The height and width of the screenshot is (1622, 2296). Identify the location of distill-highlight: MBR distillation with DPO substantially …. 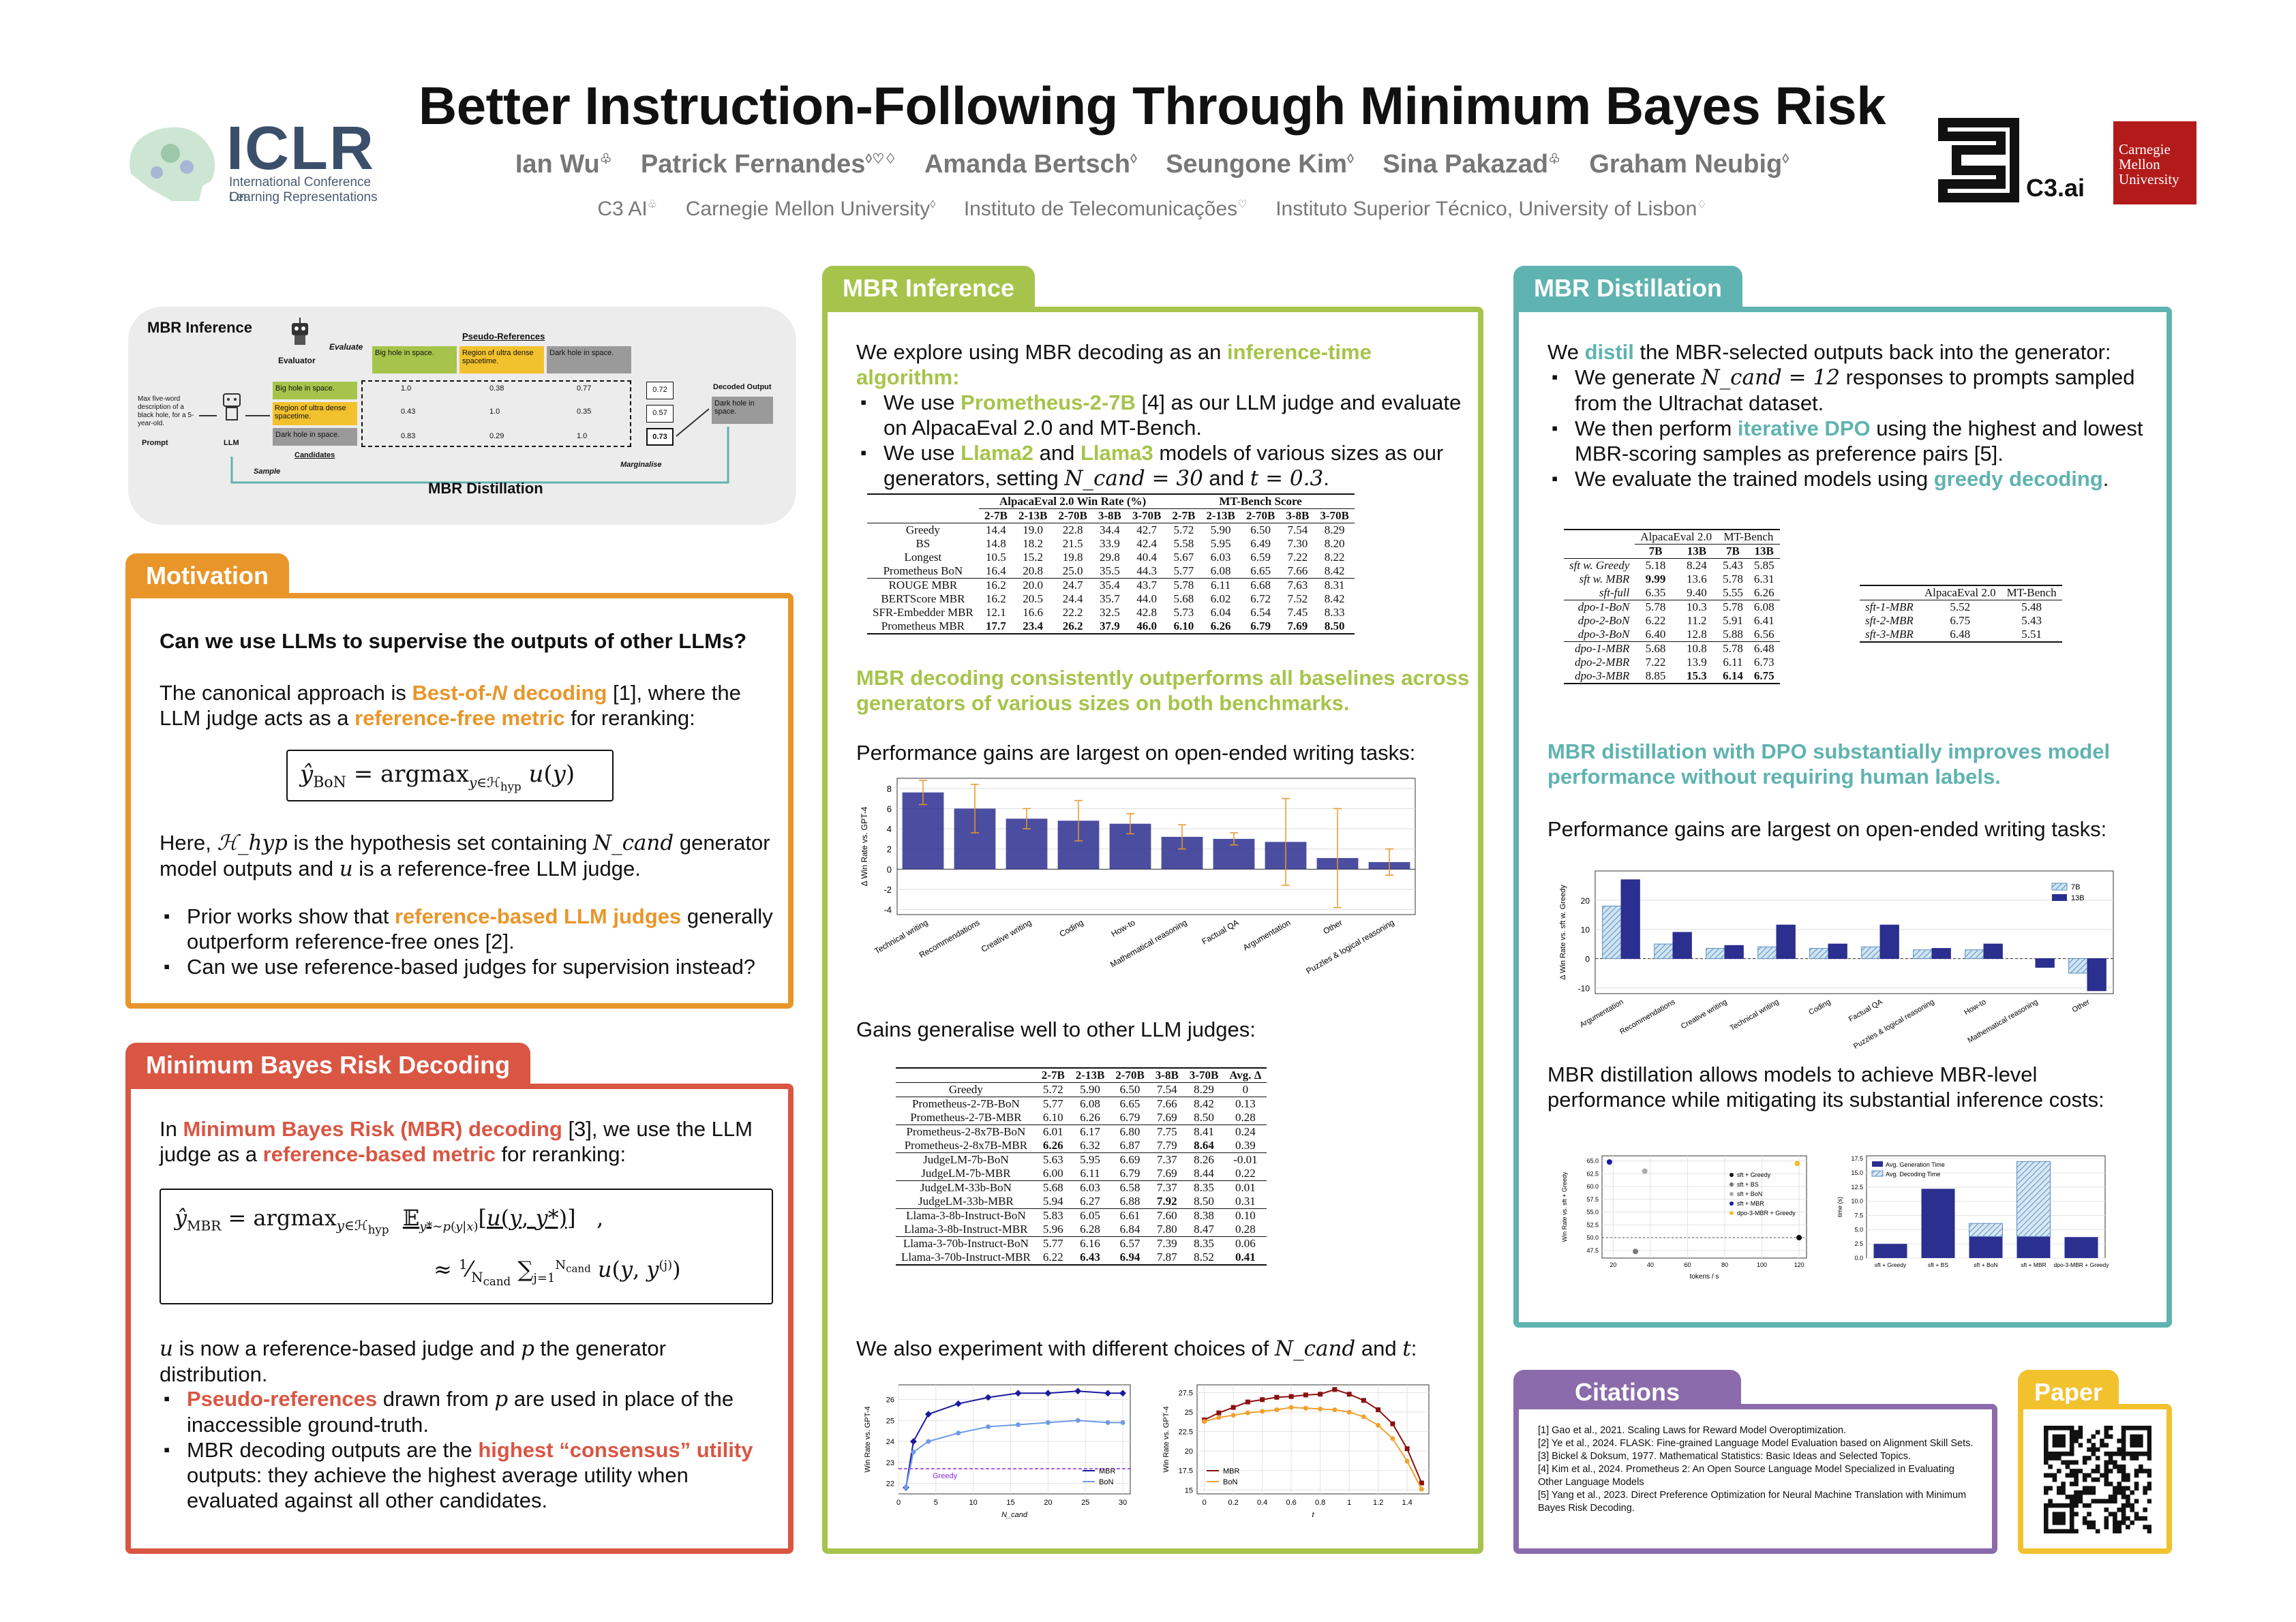
(1829, 764).